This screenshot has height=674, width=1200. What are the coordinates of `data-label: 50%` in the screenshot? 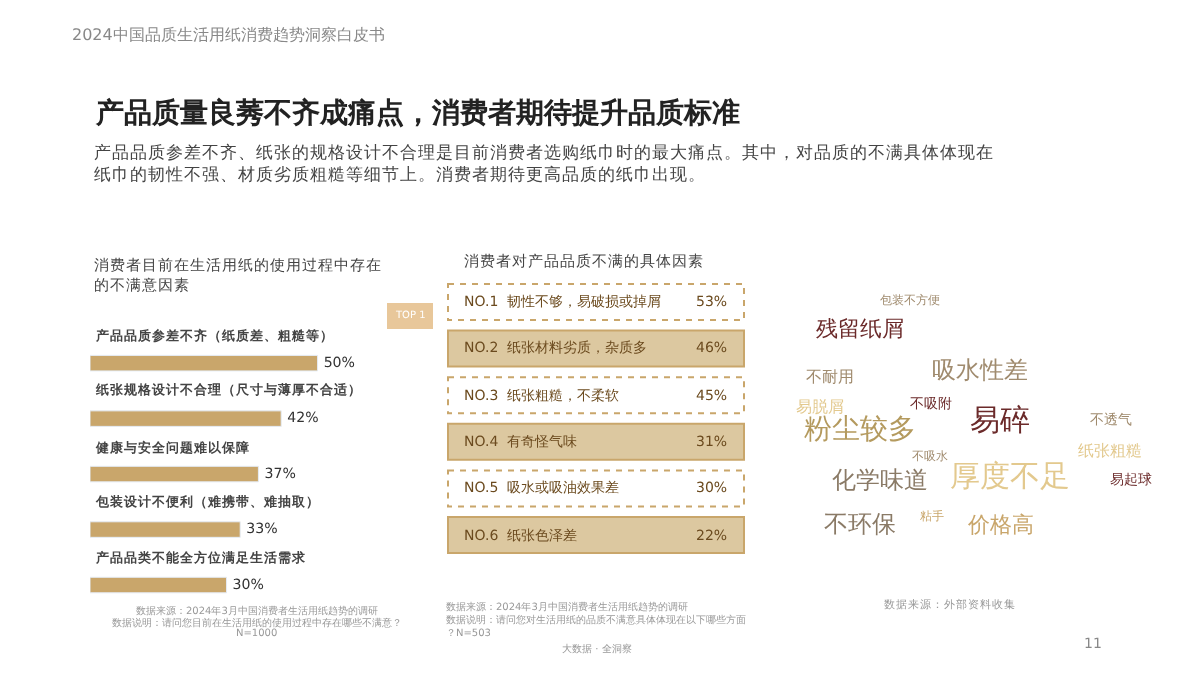 It's located at (339, 361).